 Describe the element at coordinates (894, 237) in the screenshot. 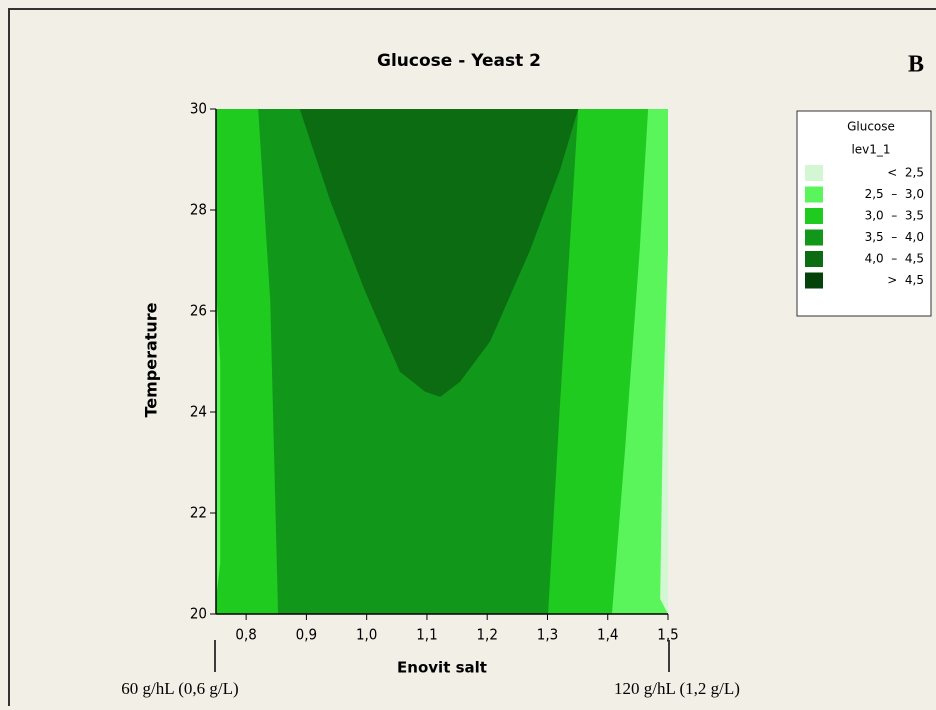

I see `legend-label: 3,5 – 4,0` at that location.